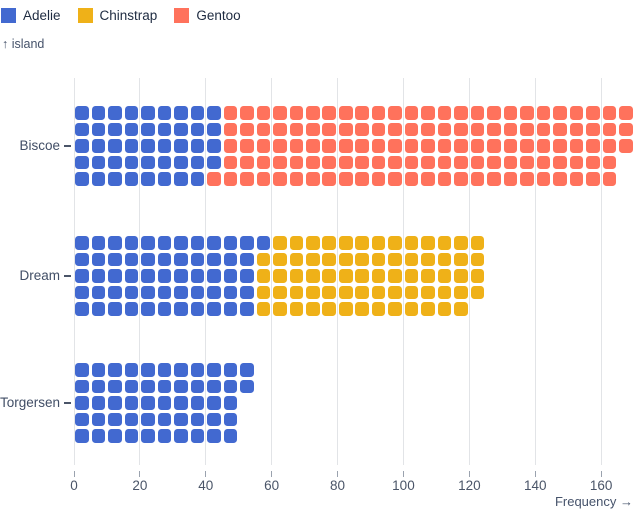  What do you see at coordinates (403, 485) in the screenshot?
I see `x-tick-label: 100` at bounding box center [403, 485].